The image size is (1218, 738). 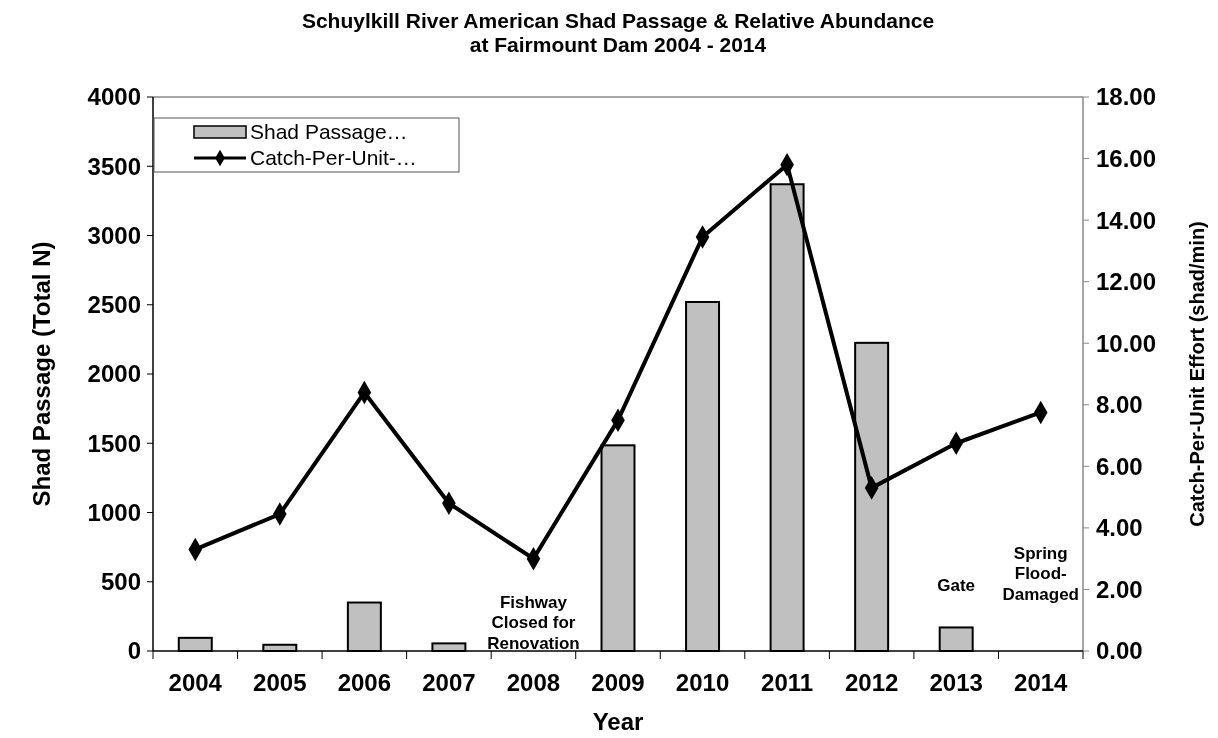 What do you see at coordinates (120, 582) in the screenshot?
I see `y-tick-label: 500` at bounding box center [120, 582].